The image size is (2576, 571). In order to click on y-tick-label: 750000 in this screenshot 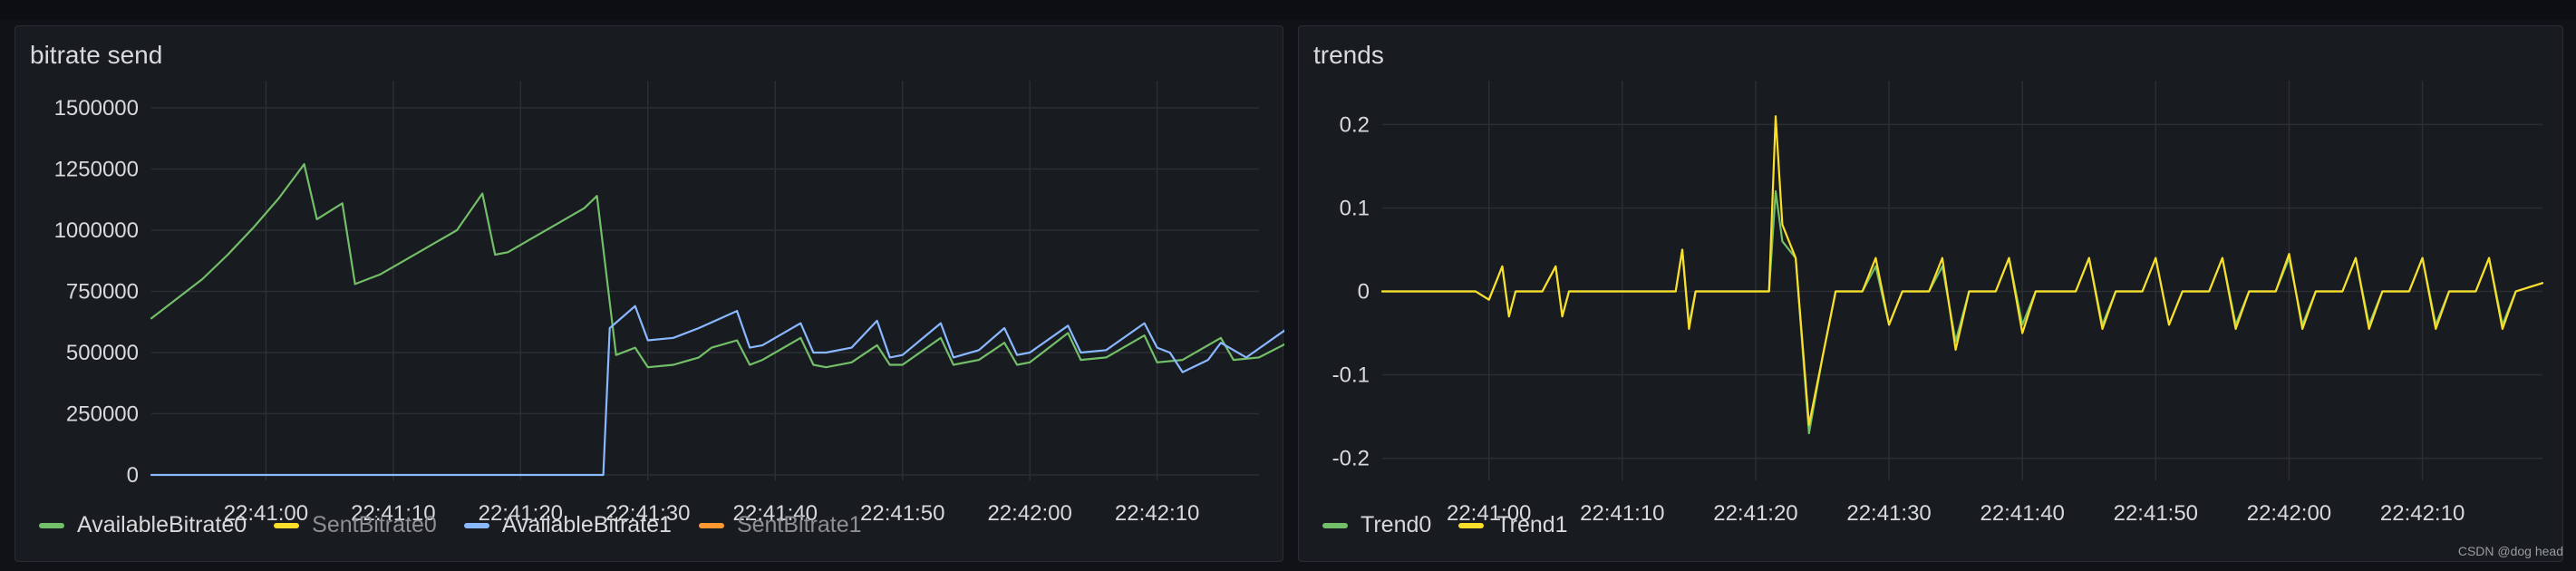, I will do `click(102, 292)`.